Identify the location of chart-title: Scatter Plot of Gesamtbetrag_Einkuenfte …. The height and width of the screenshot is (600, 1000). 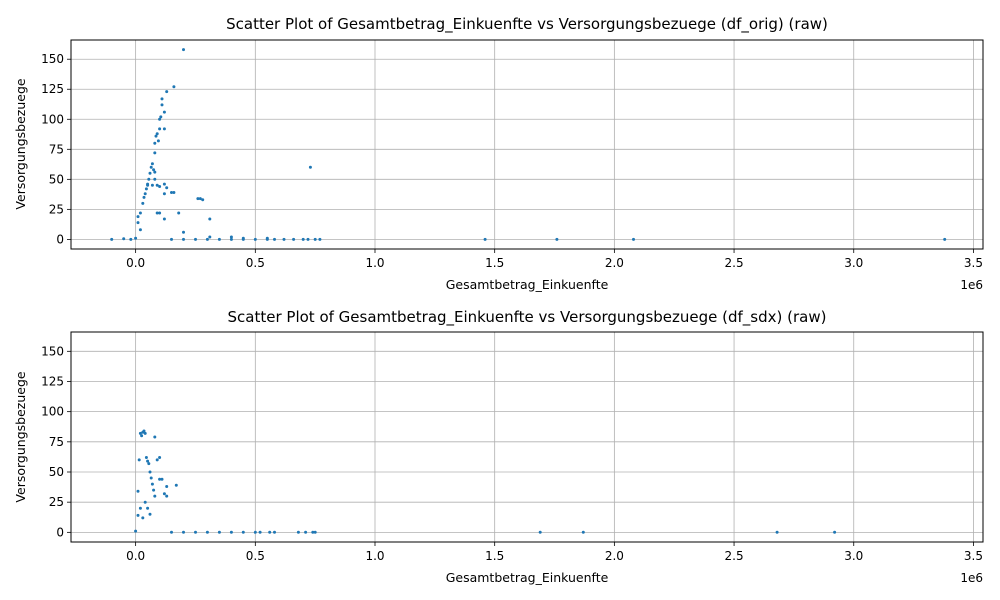
(527, 24).